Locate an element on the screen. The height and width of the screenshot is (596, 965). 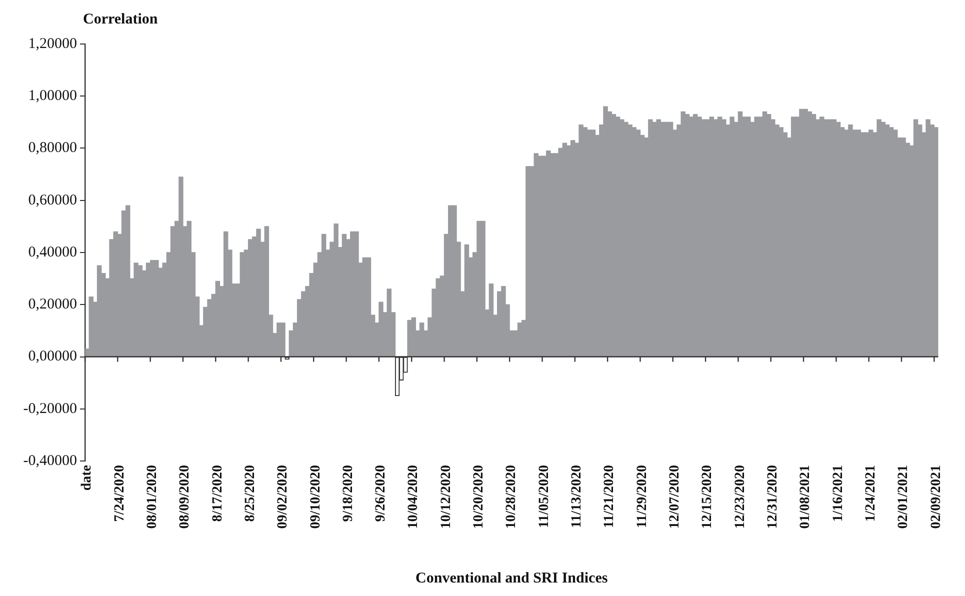
x-axis-title: Conventional and SRI Indices is located at coordinates (512, 578).